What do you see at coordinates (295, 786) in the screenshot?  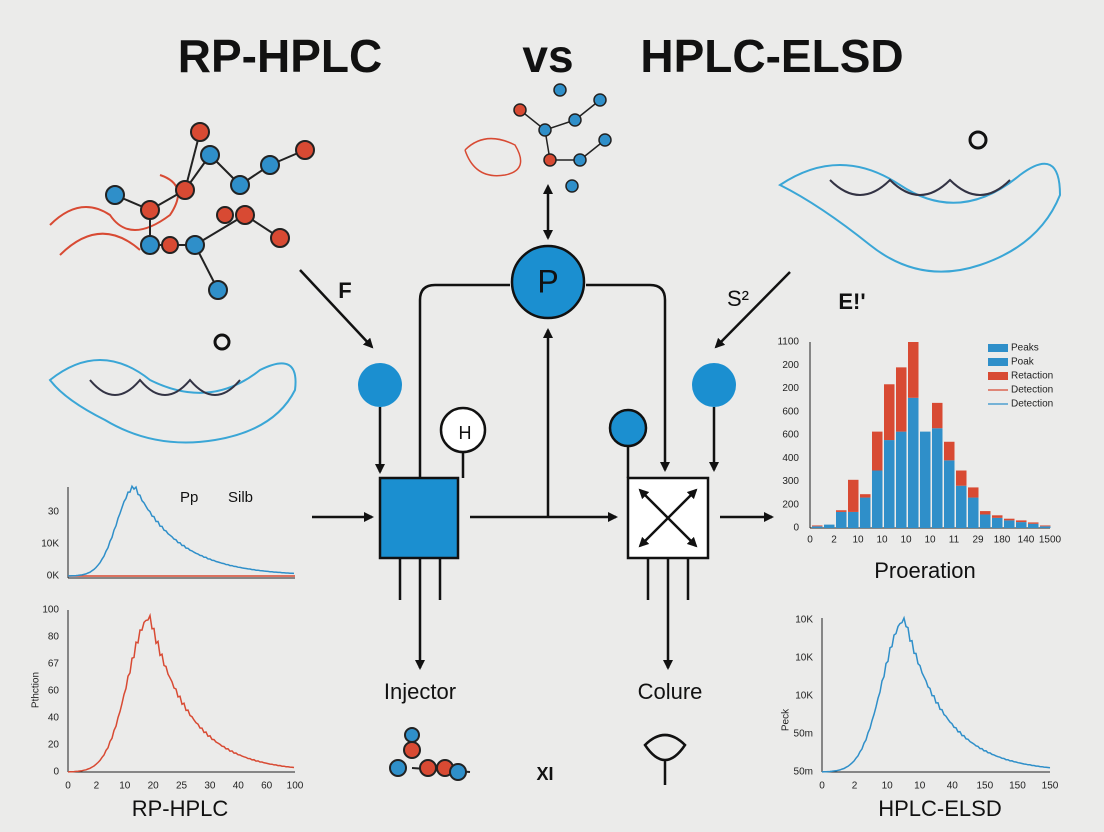 I see `x-tick-label: 100` at bounding box center [295, 786].